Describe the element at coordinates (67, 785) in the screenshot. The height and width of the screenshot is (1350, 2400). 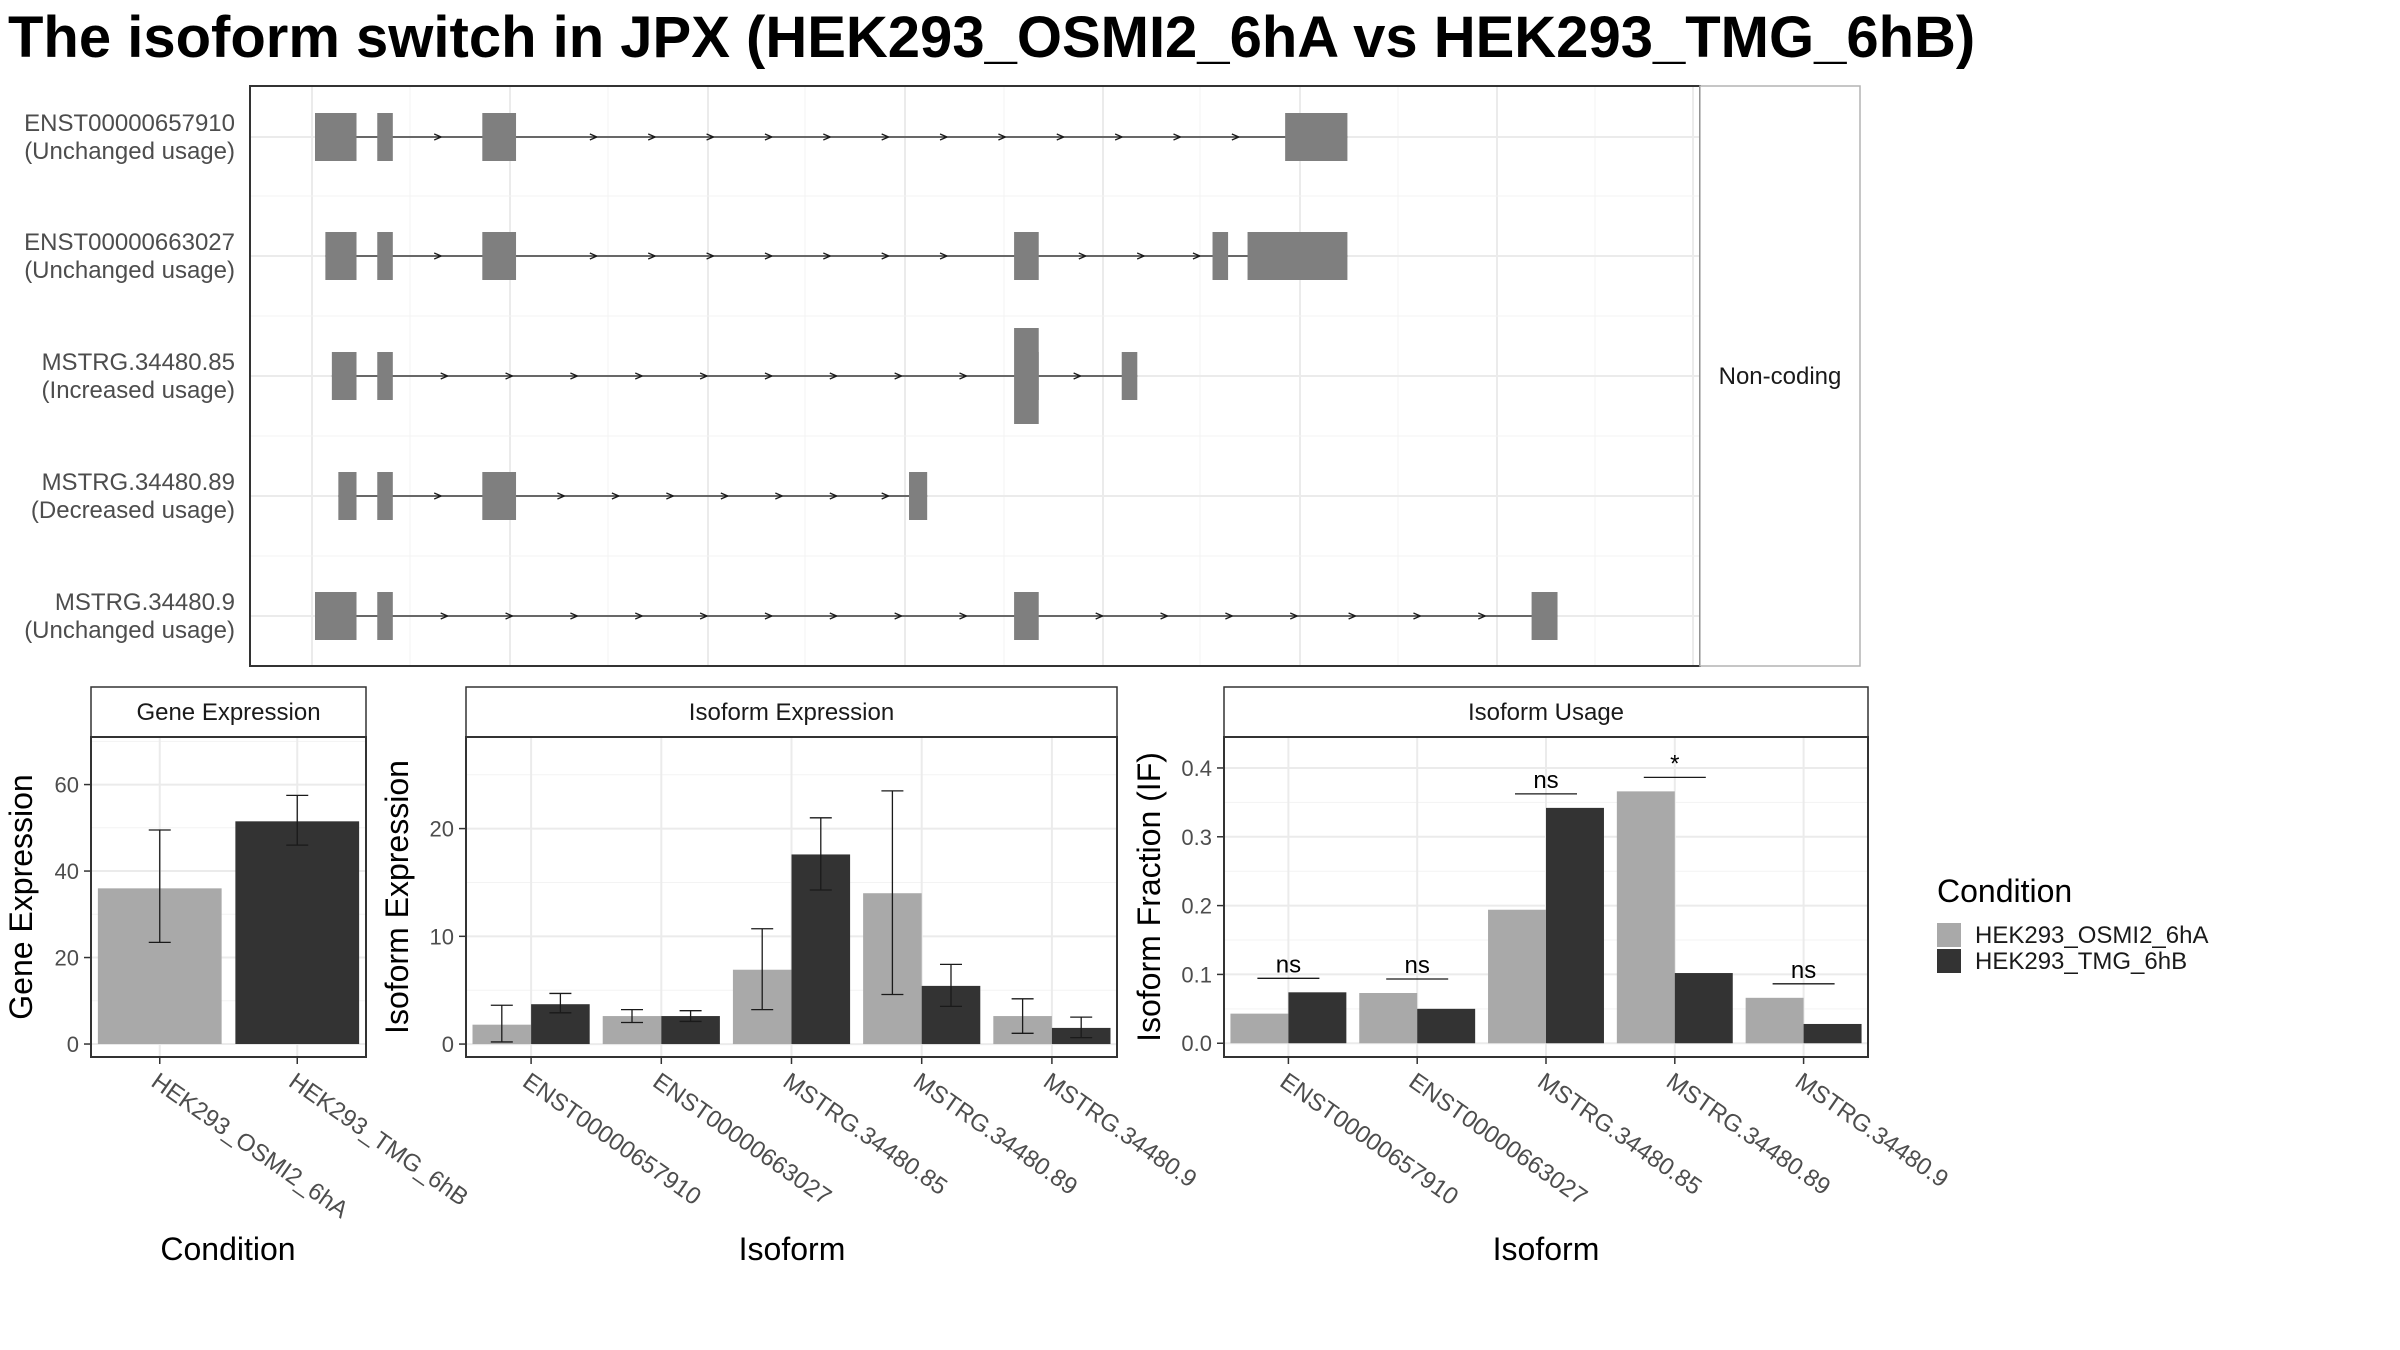
I see `y-tick-label: 60` at that location.